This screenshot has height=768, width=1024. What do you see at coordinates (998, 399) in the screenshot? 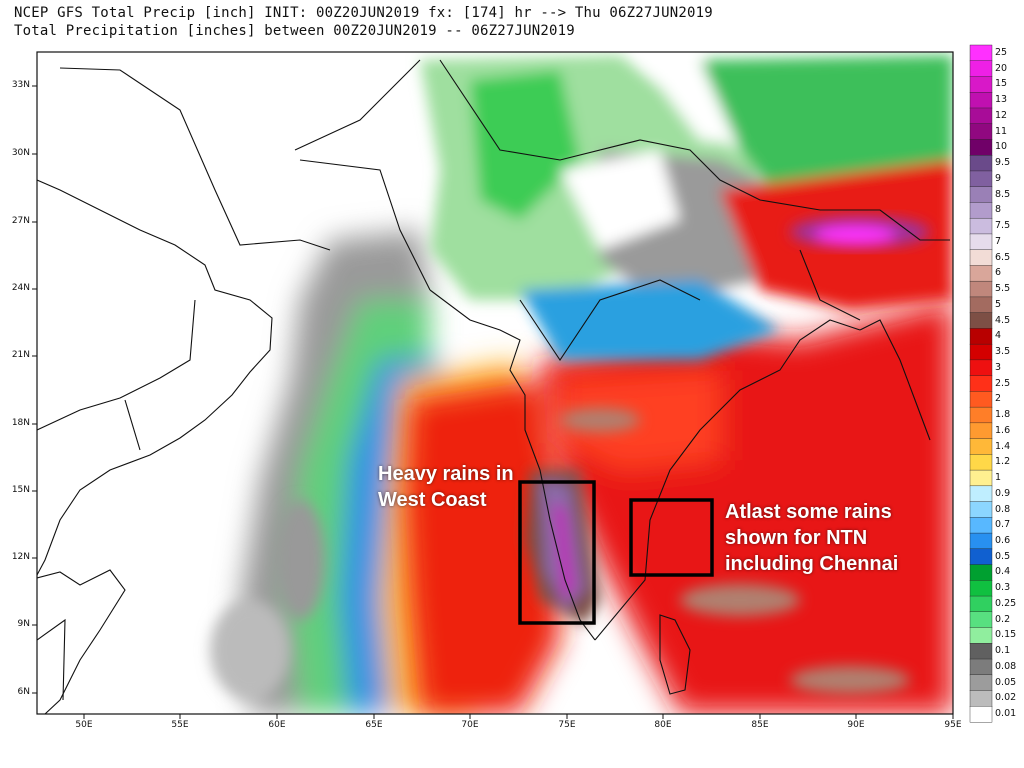
I see `colorbar-label: 2` at bounding box center [998, 399].